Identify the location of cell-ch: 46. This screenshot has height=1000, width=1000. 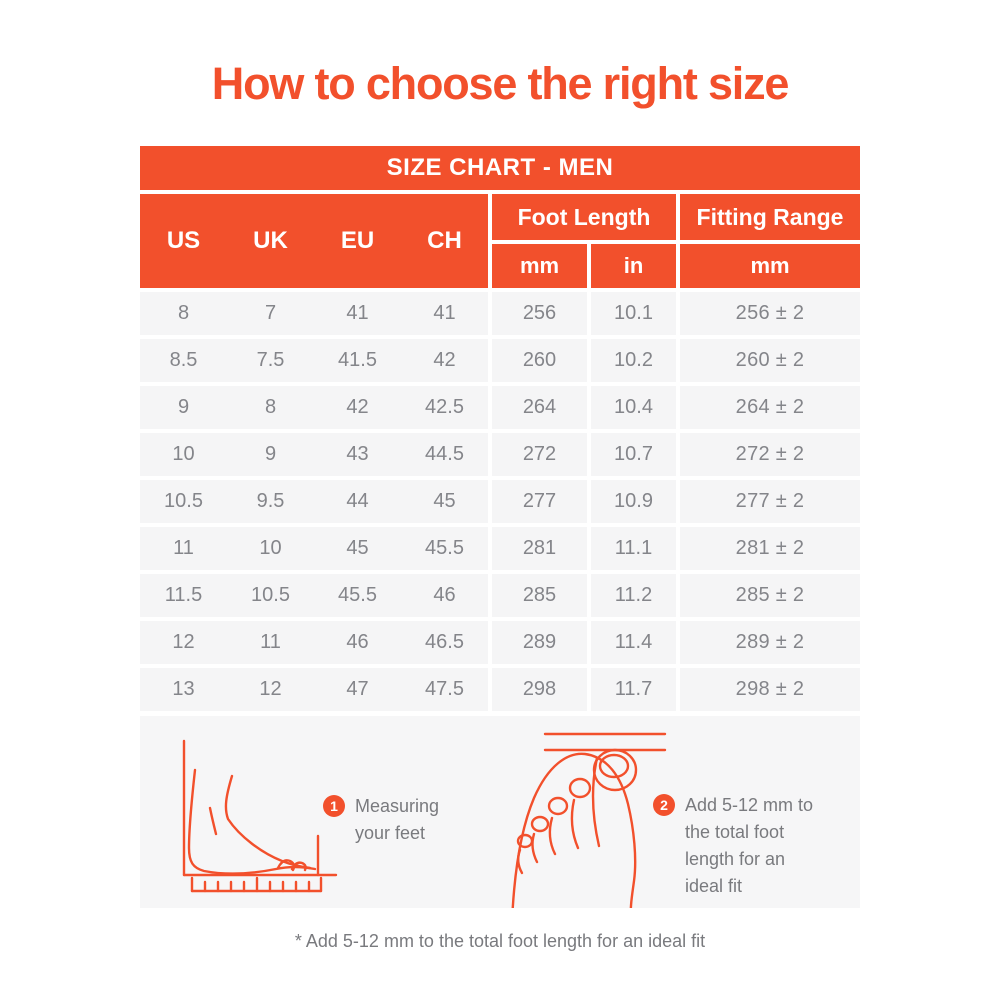
(444, 595).